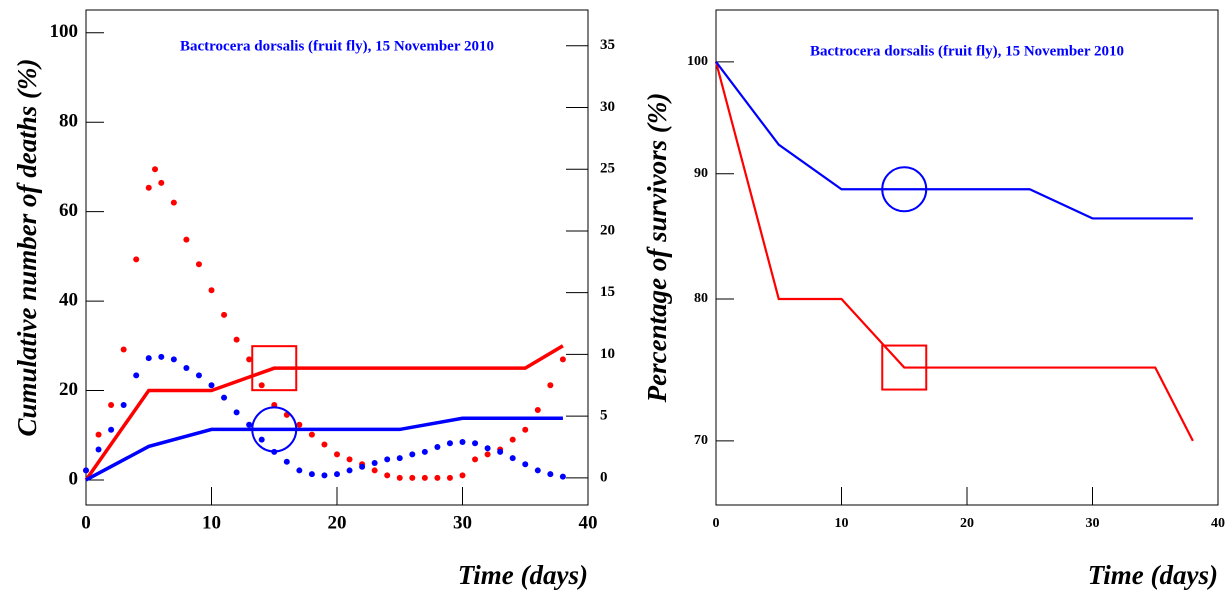  I want to click on y2-tick-label: 35, so click(607, 45).